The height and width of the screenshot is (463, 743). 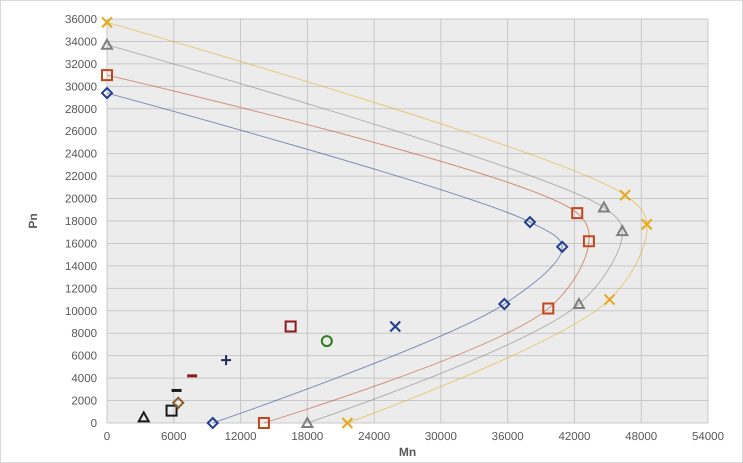 What do you see at coordinates (81, 87) in the screenshot?
I see `y-tick-label: 30000` at bounding box center [81, 87].